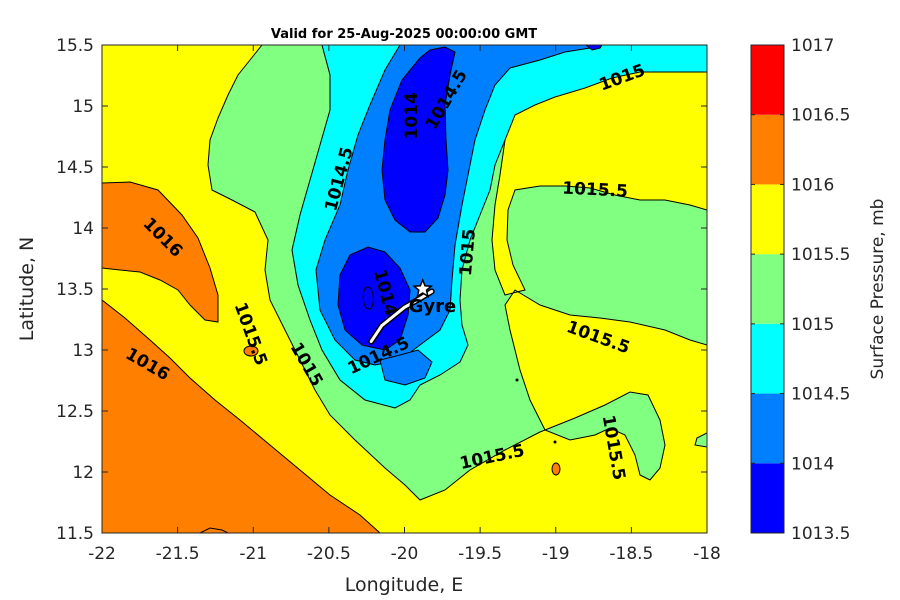  Describe the element at coordinates (594, 48) in the screenshot. I see `level-1013-5-region-top` at that location.